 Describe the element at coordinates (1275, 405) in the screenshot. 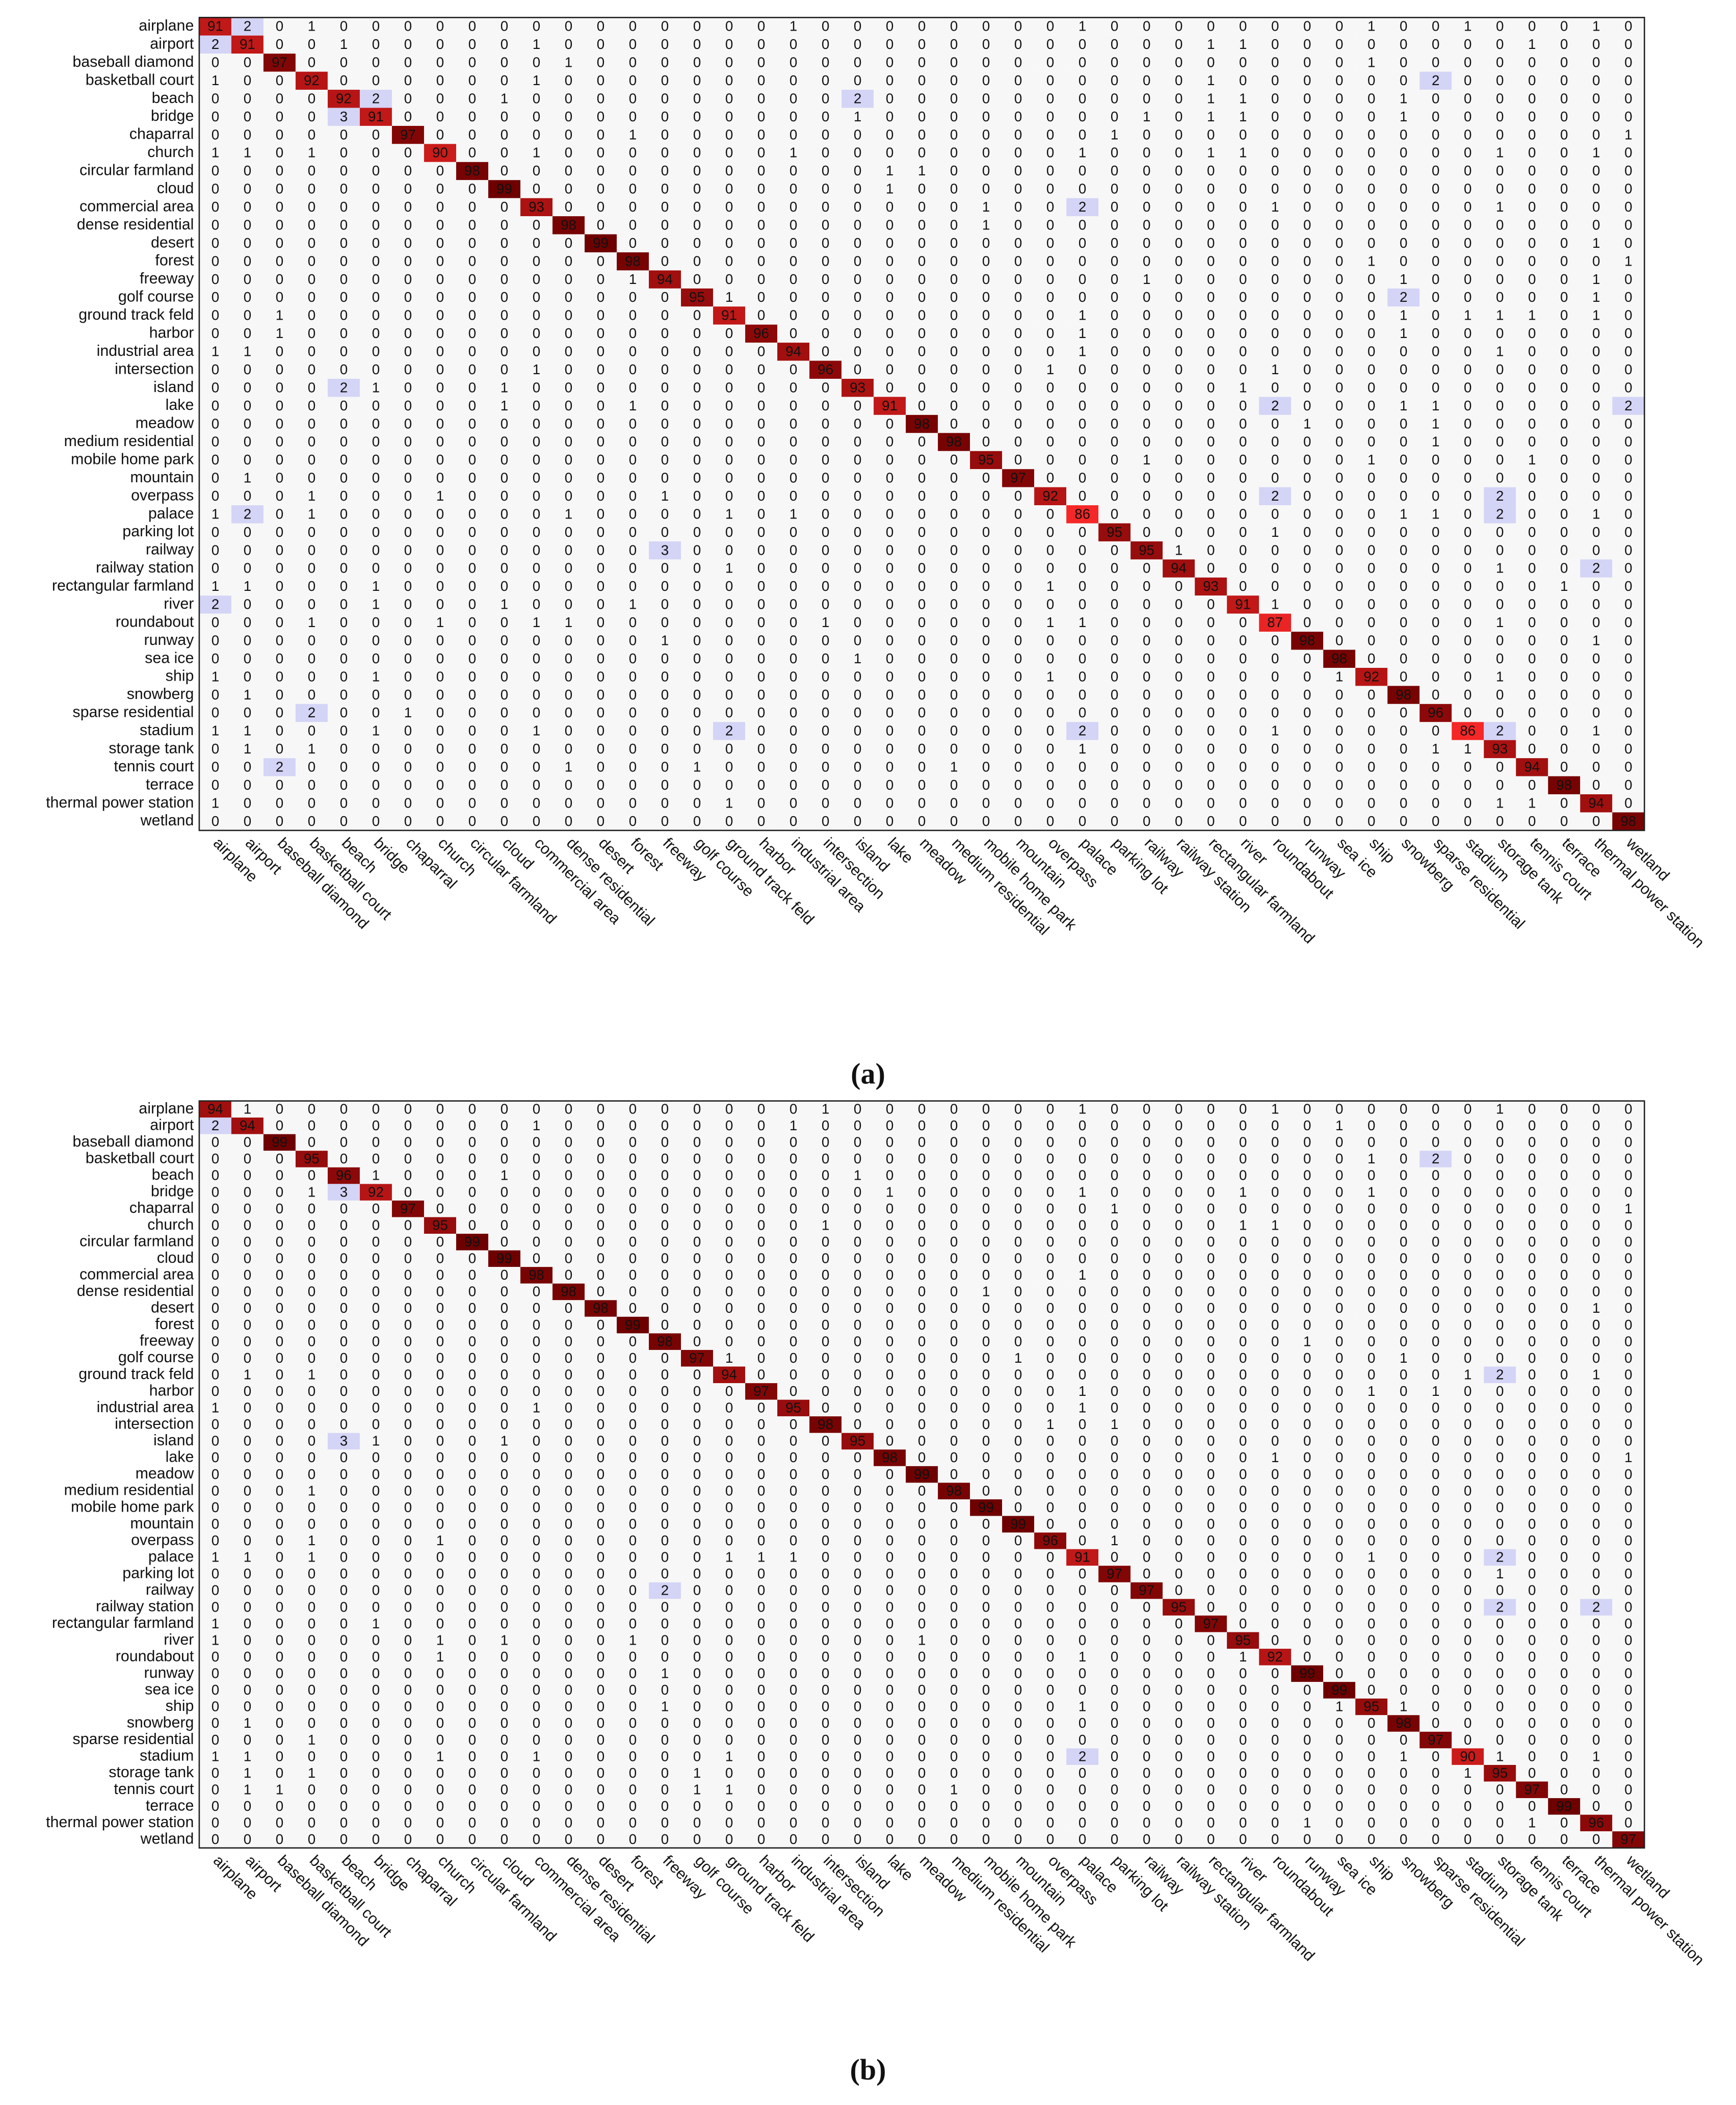

I see `cell-value: 2` at that location.